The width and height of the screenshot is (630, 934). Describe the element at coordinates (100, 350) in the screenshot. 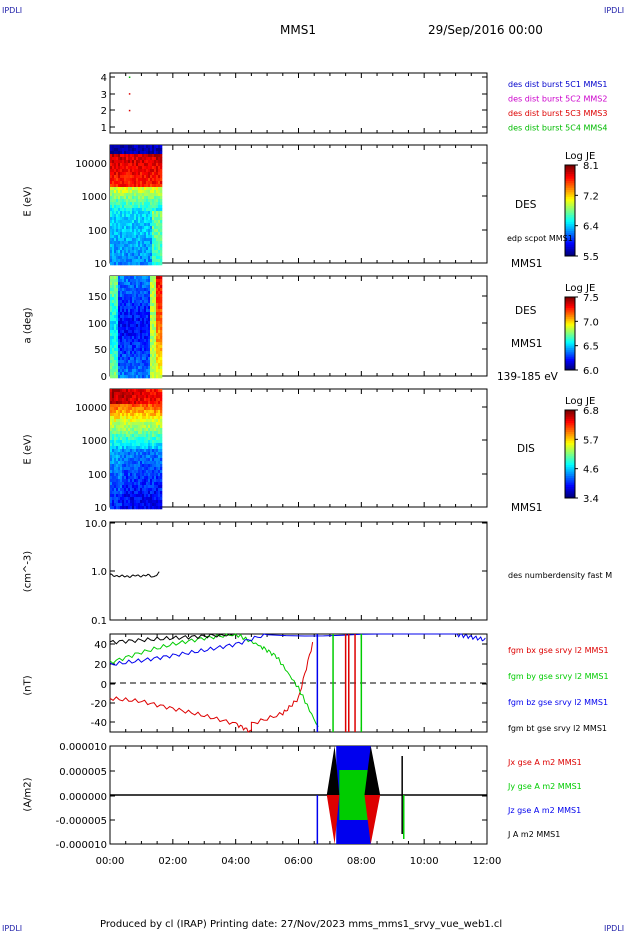

I see `y-tick-label: 50` at that location.